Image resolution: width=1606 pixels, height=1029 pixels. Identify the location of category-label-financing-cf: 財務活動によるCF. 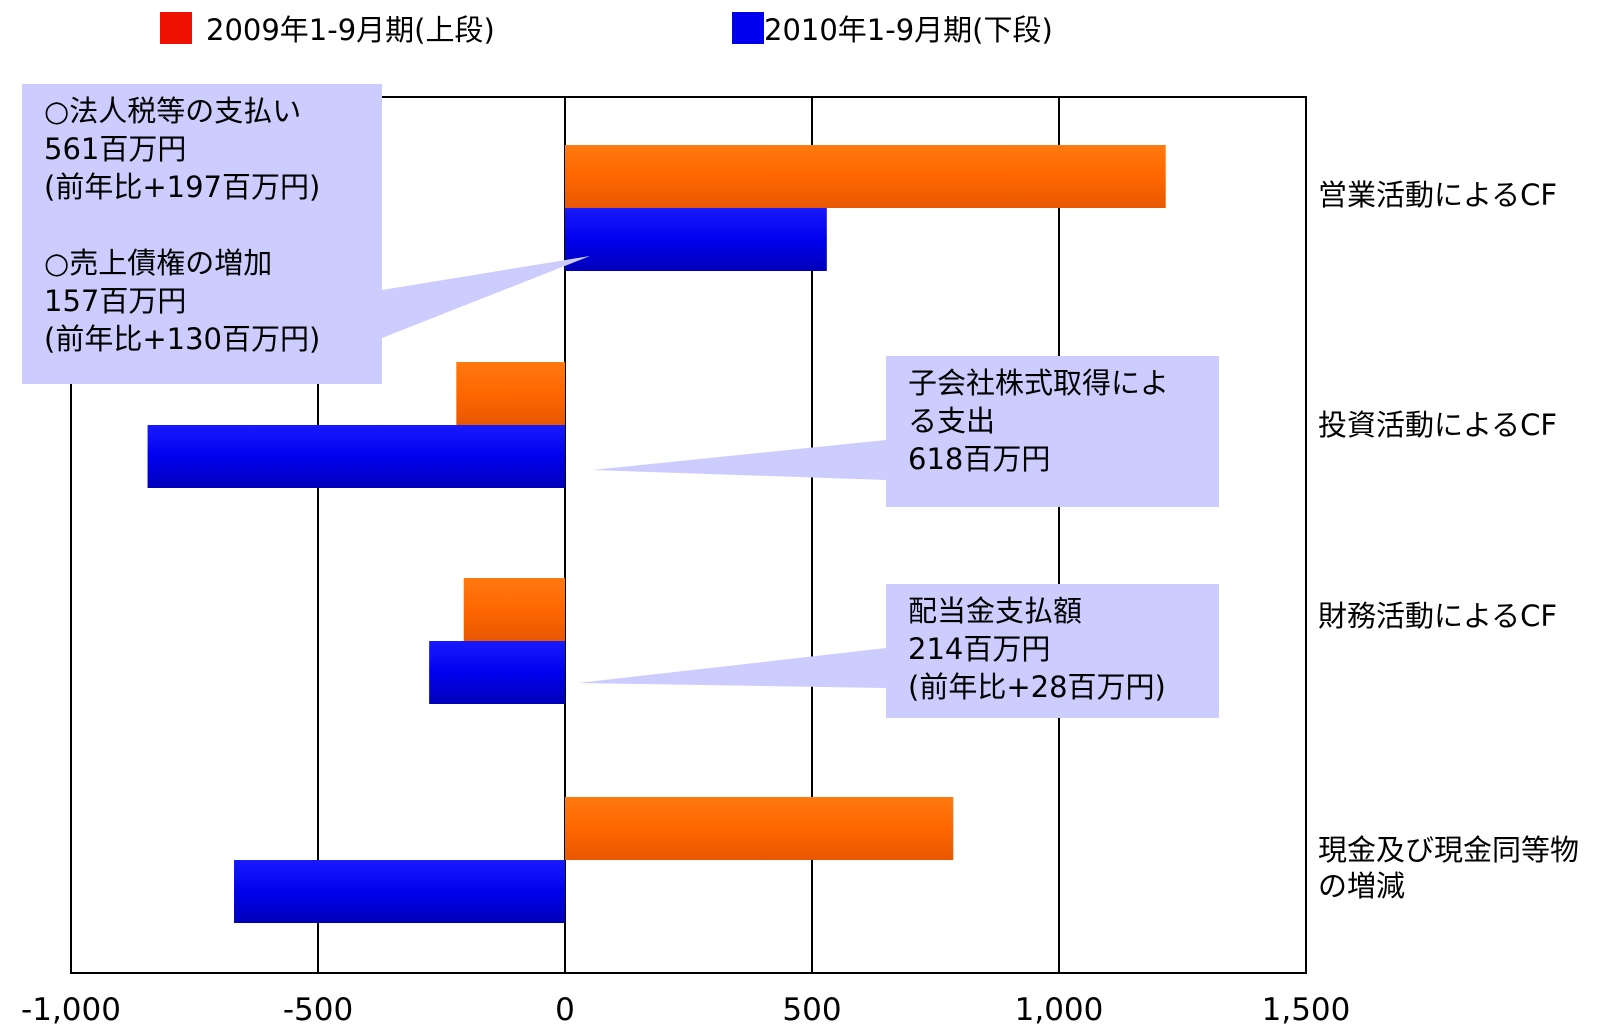
(1438, 616).